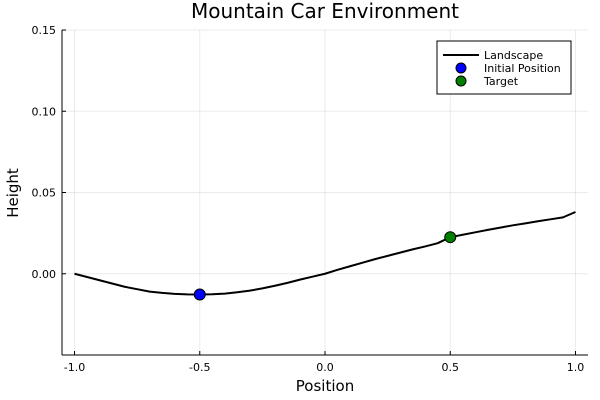 This screenshot has width=600, height=400. What do you see at coordinates (325, 386) in the screenshot?
I see `x-axis-label: Position` at bounding box center [325, 386].